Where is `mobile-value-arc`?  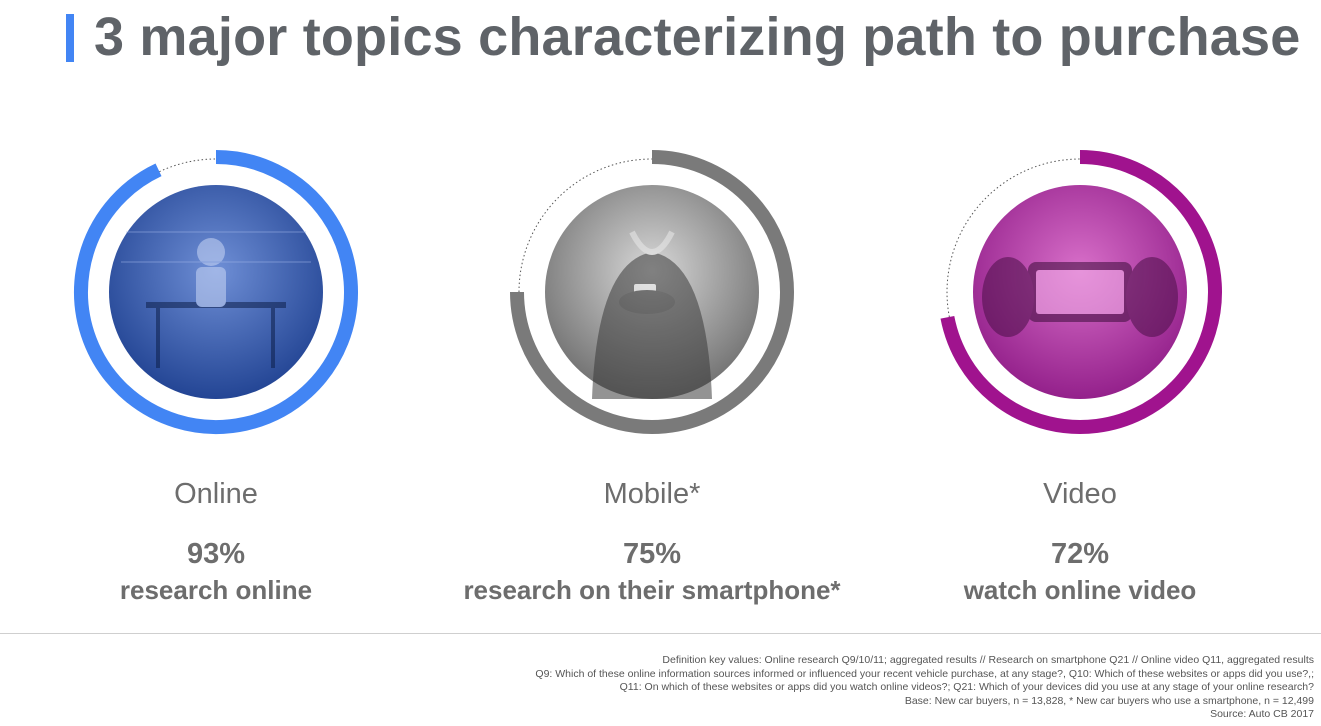
mobile-value-arc is located at coordinates (652, 292).